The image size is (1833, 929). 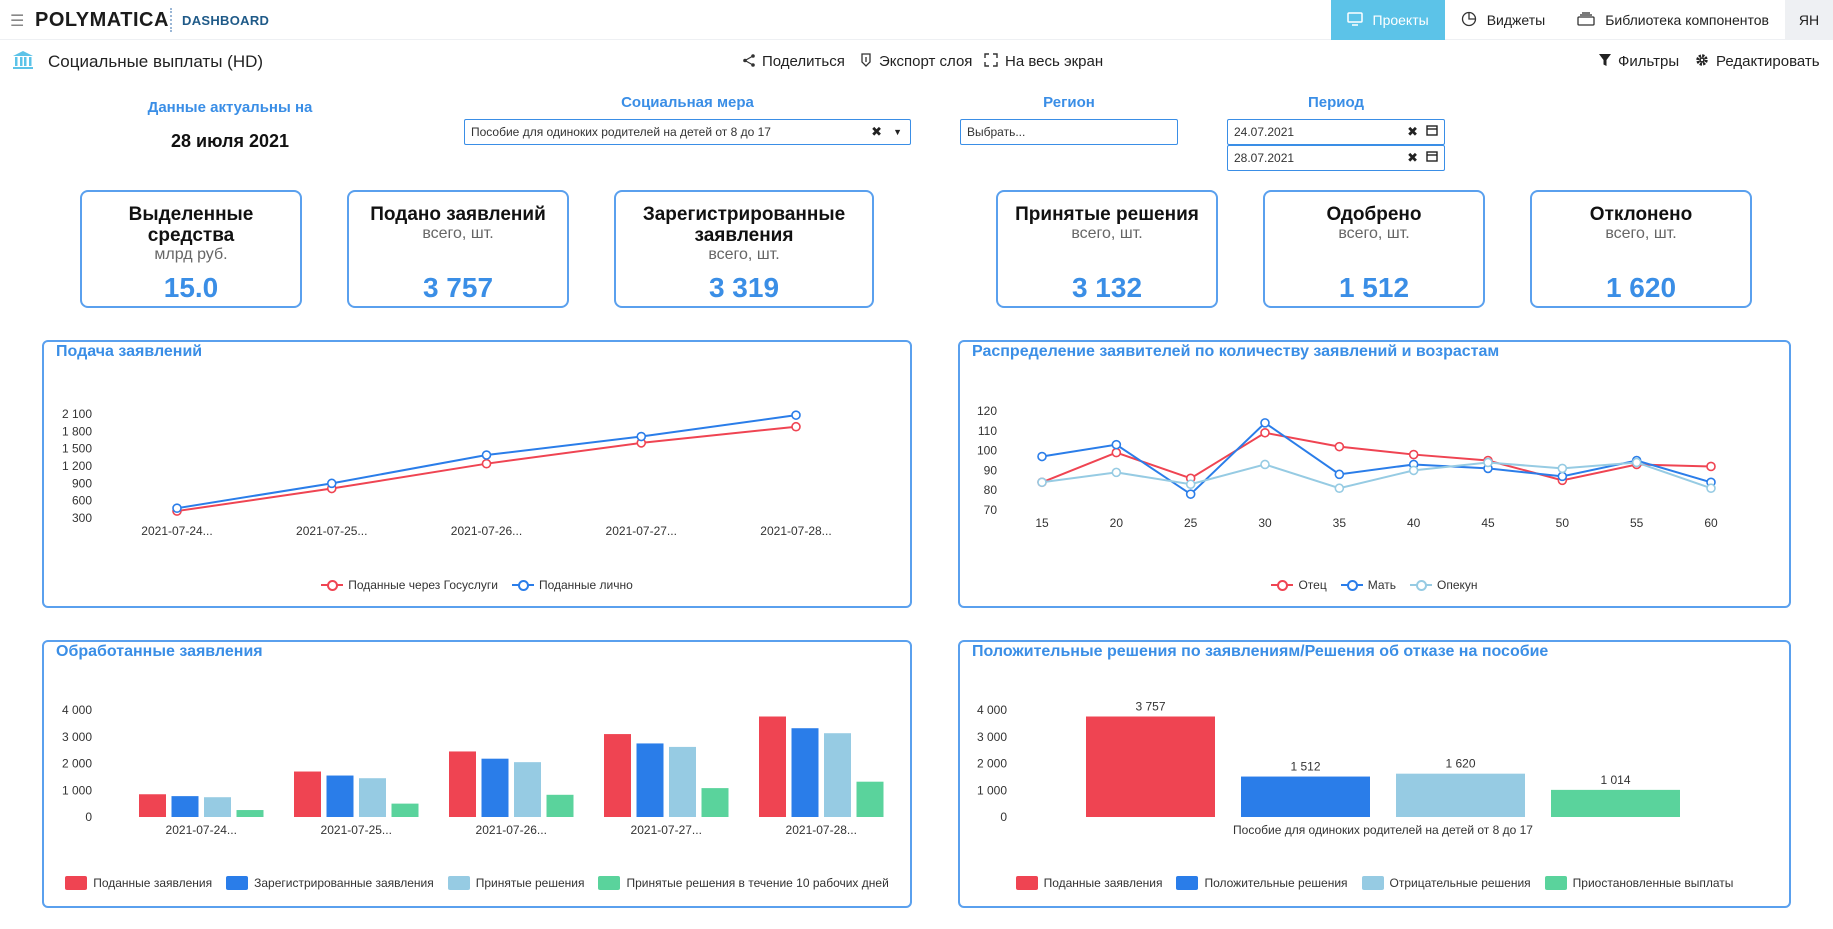 I want to click on chart-legend: Поданные через Госуслуги Поданные лично, so click(x=477, y=585).